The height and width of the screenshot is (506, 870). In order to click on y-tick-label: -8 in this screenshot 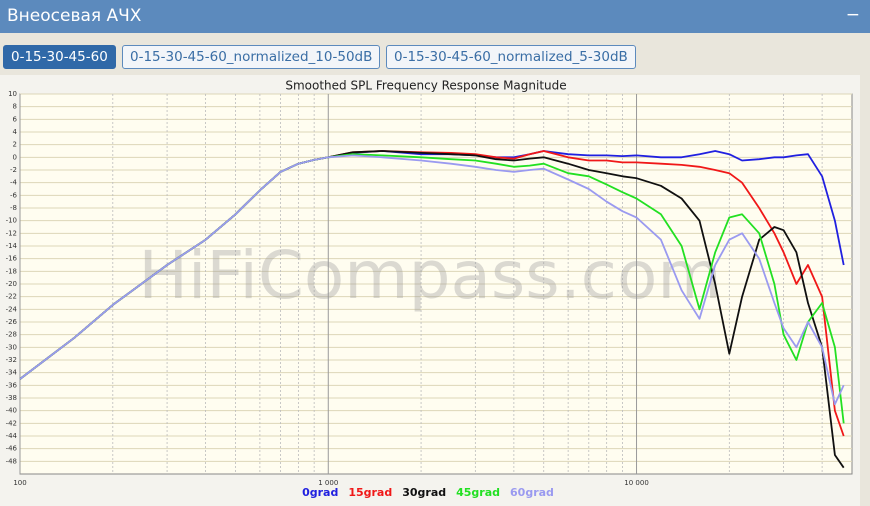, I will do `click(13, 208)`.